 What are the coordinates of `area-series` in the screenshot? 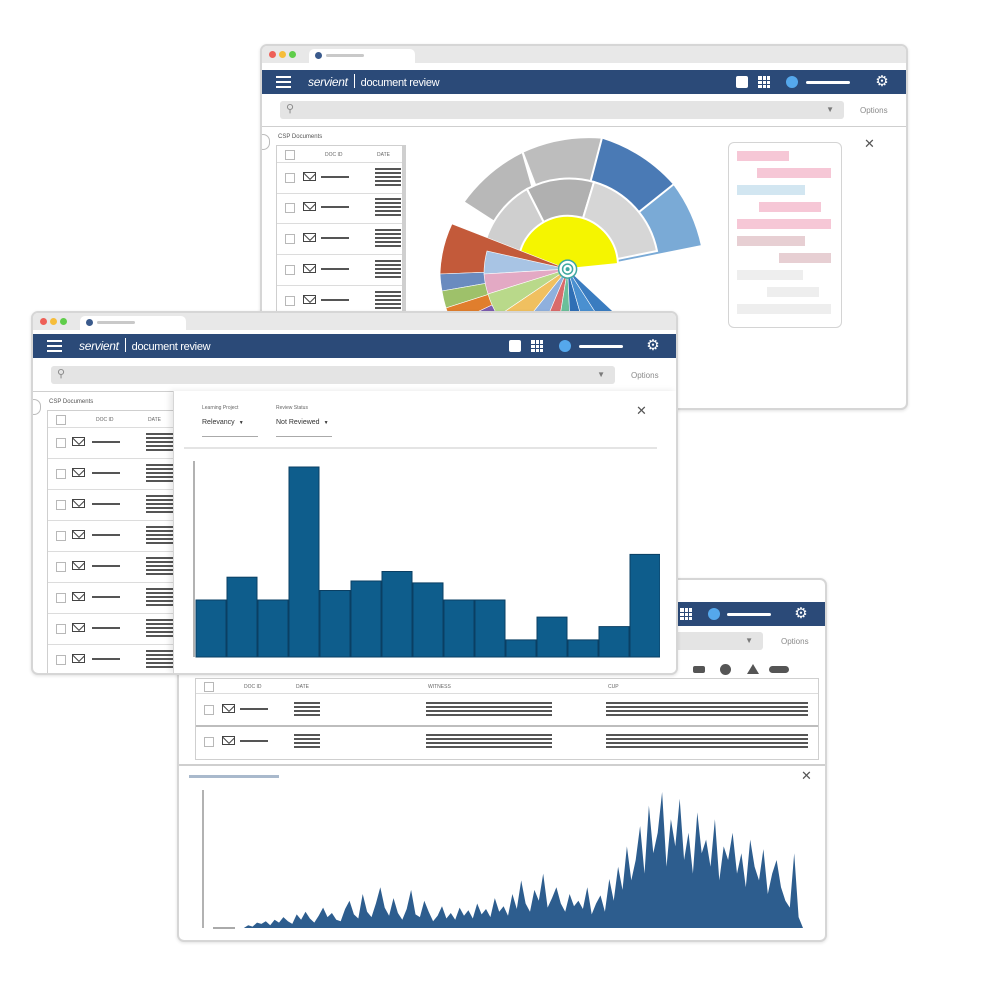 It's located at (508, 860).